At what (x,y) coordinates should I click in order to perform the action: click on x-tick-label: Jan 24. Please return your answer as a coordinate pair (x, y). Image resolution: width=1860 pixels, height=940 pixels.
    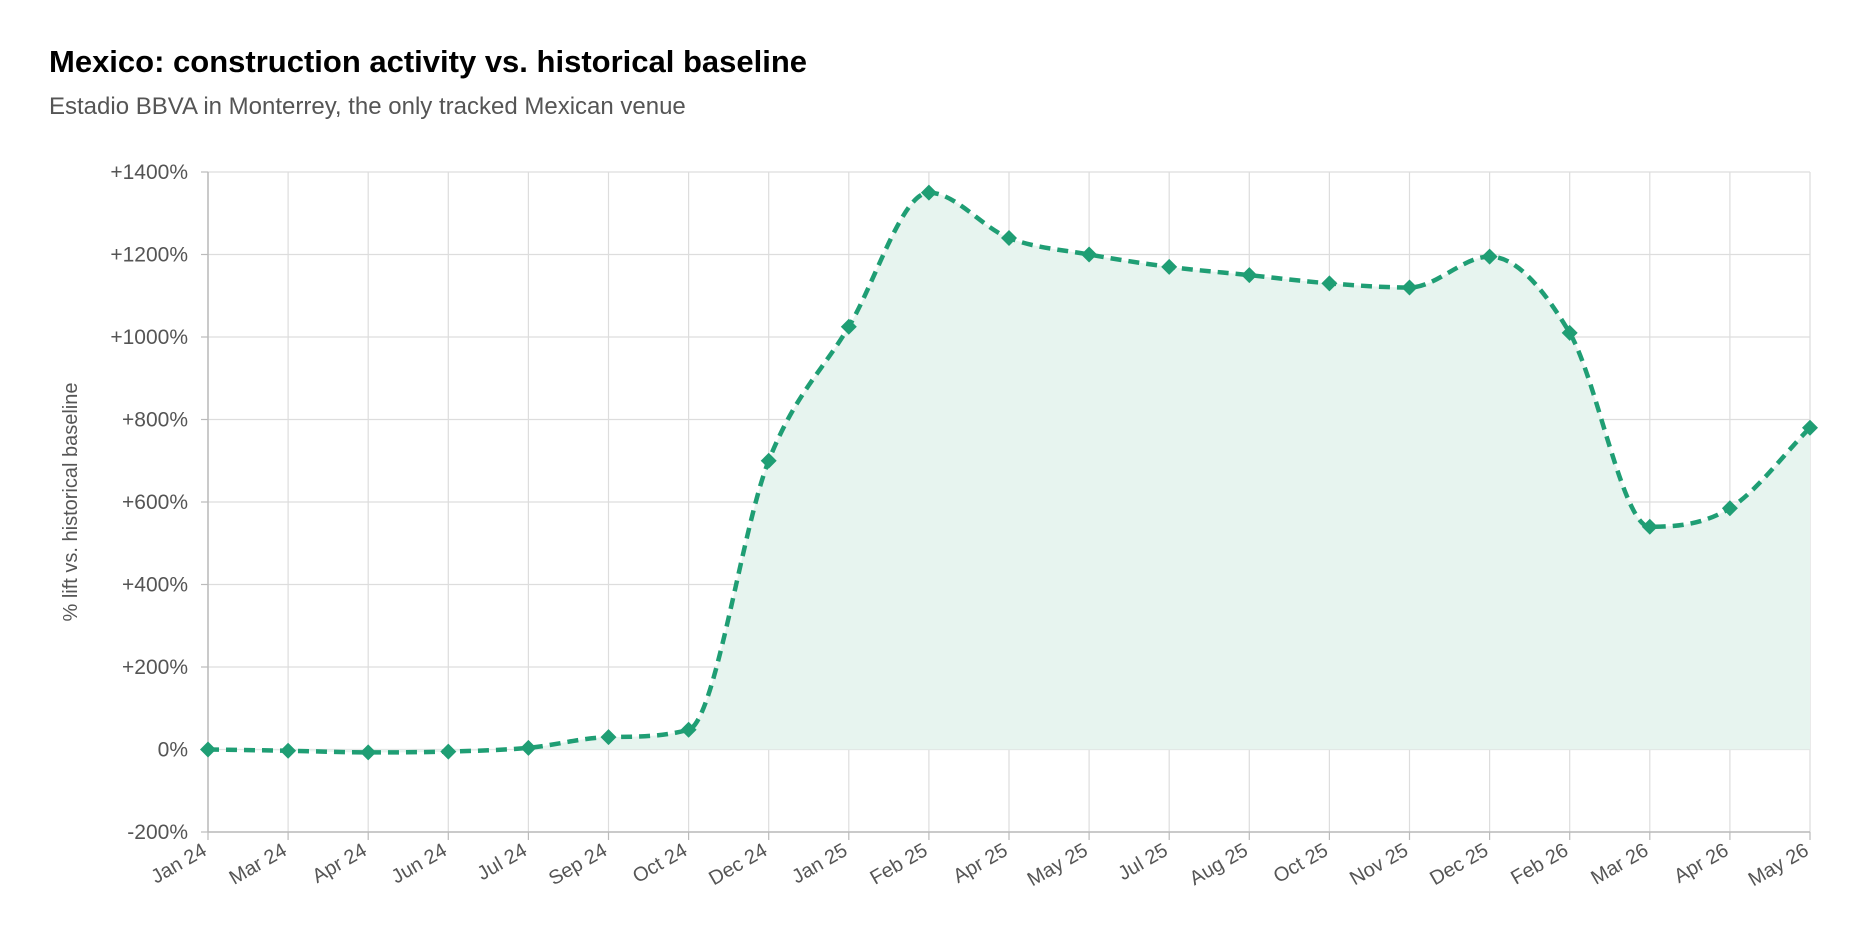
    Looking at the image, I should click on (178, 863).